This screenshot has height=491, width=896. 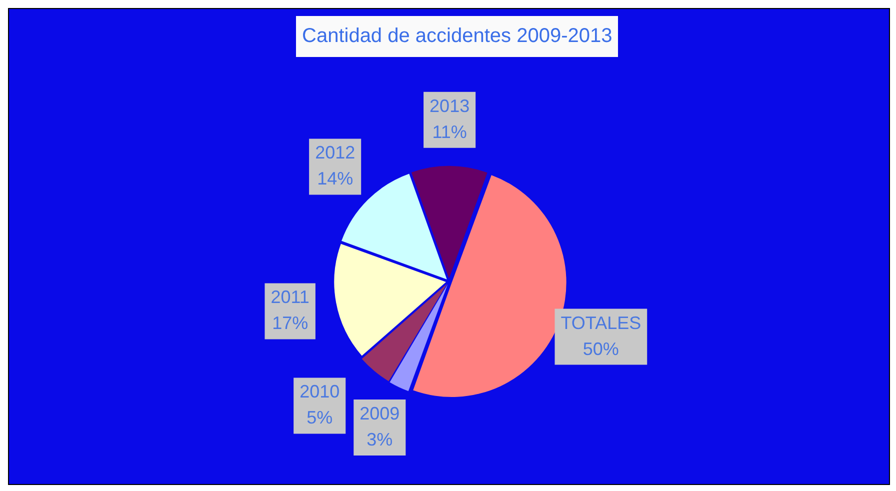 What do you see at coordinates (335, 178) in the screenshot?
I see `data-label: 14%` at bounding box center [335, 178].